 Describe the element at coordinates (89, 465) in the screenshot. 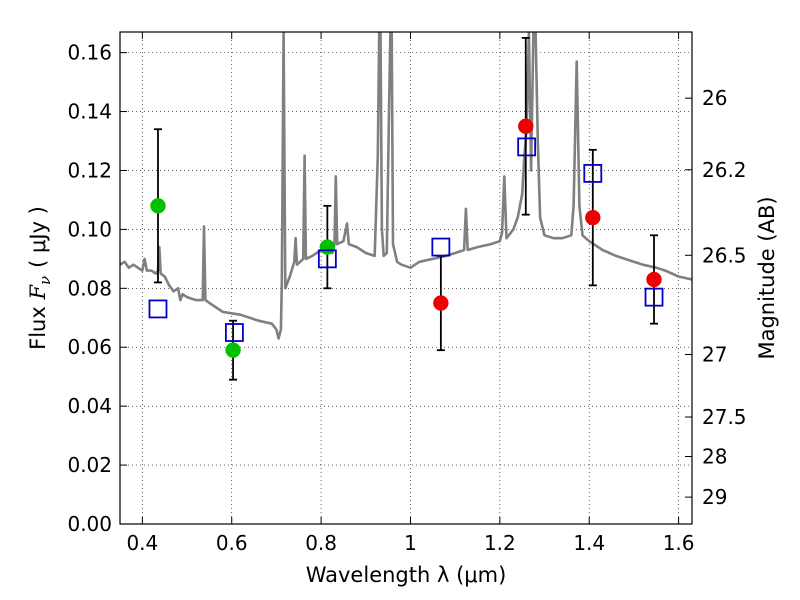

I see `y-tick-label: 0.02` at that location.